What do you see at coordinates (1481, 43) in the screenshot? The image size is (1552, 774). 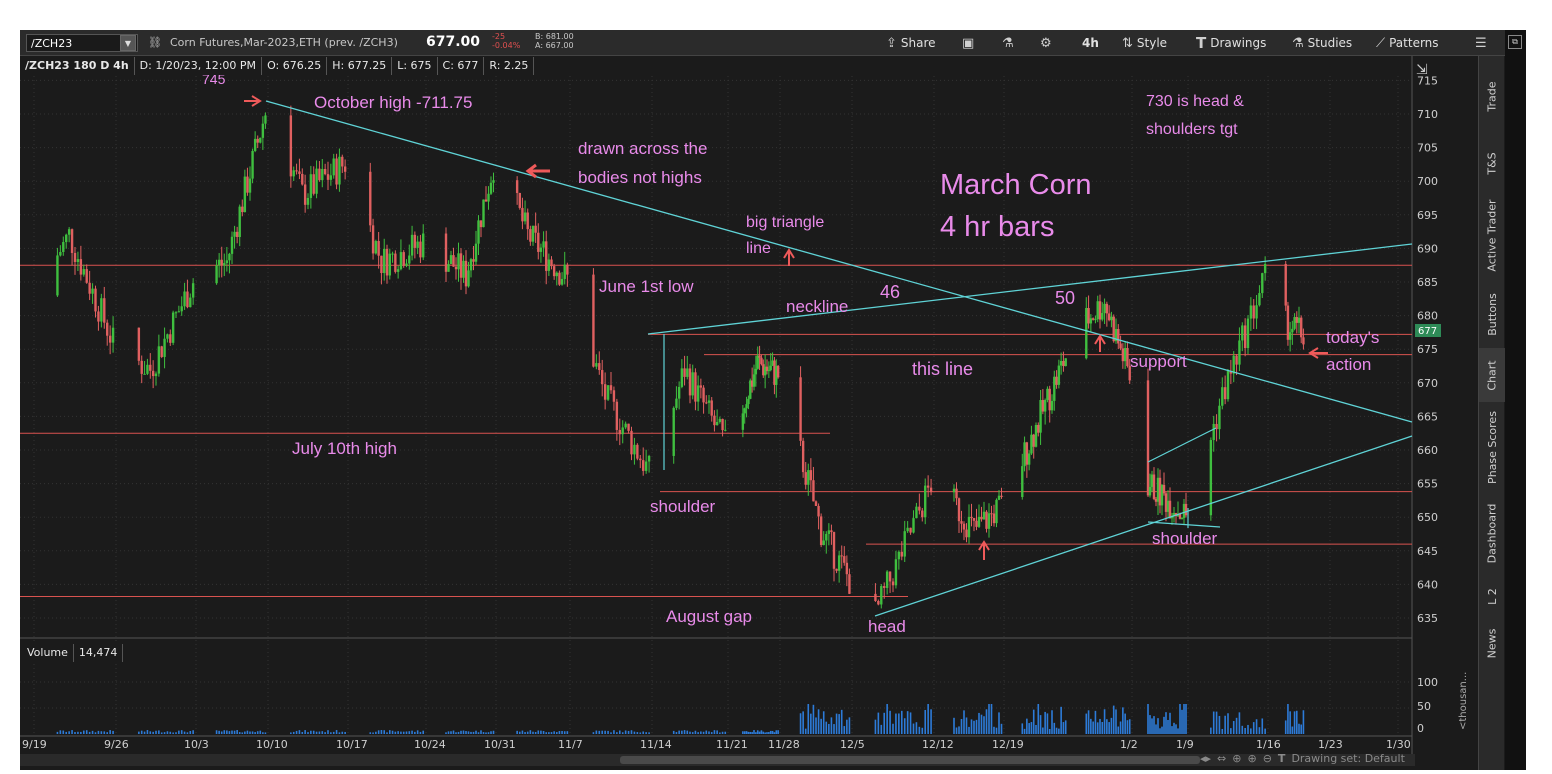 I see `menu-button: ☰` at bounding box center [1481, 43].